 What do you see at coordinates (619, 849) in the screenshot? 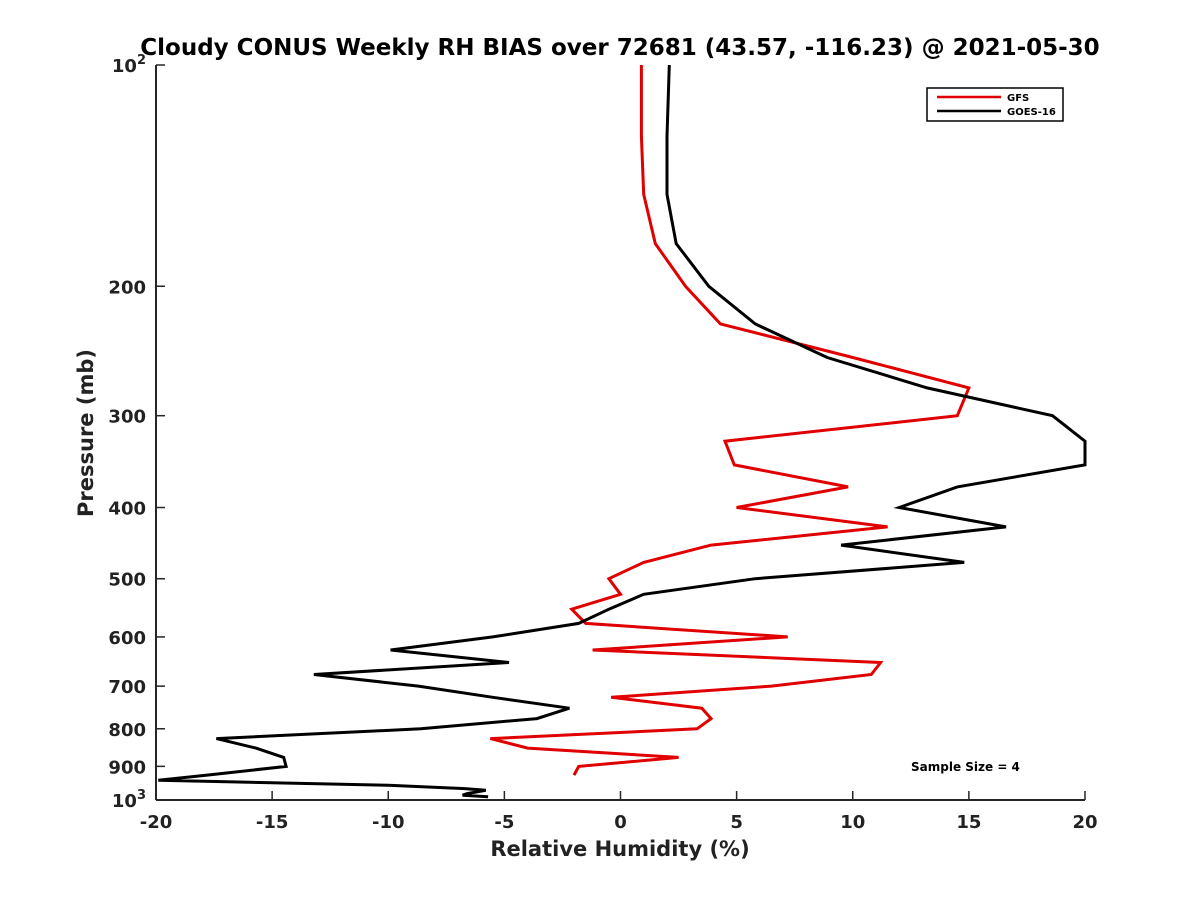
I see `x-axis-label: Relative Humidity (%)` at bounding box center [619, 849].